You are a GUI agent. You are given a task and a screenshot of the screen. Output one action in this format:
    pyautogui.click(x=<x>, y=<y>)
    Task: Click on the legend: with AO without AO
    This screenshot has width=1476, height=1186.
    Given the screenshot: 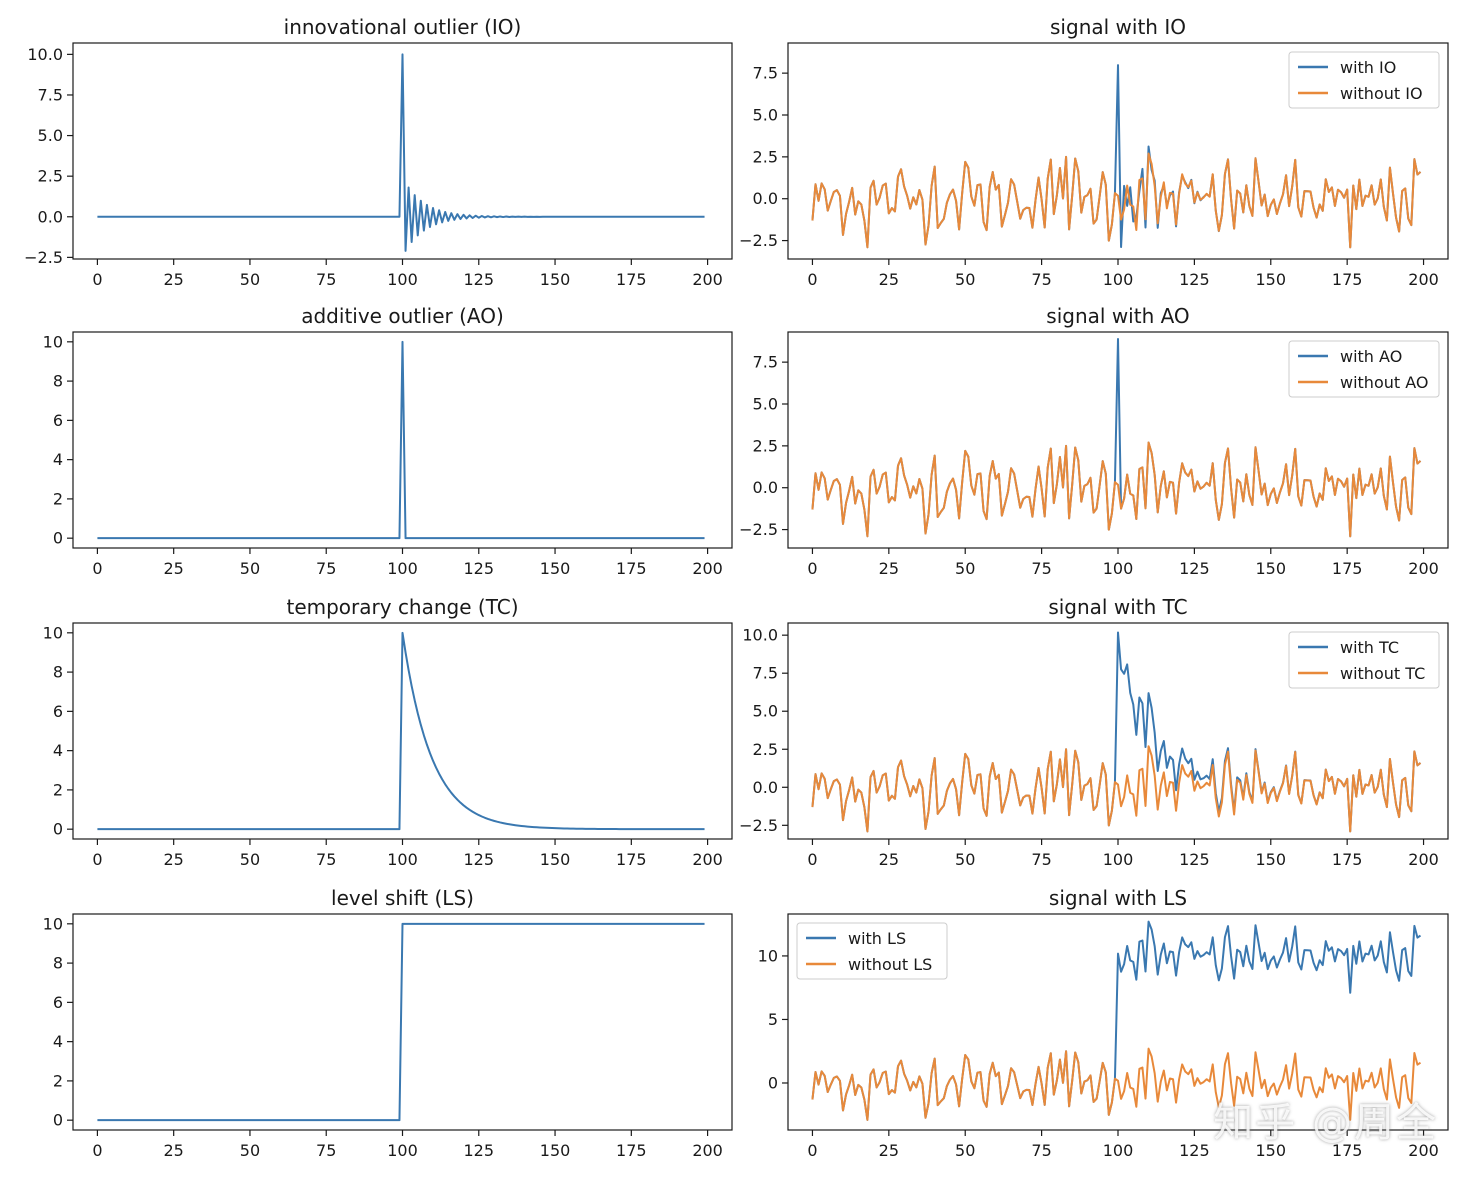 What is the action you would take?
    pyautogui.click(x=1364, y=369)
    